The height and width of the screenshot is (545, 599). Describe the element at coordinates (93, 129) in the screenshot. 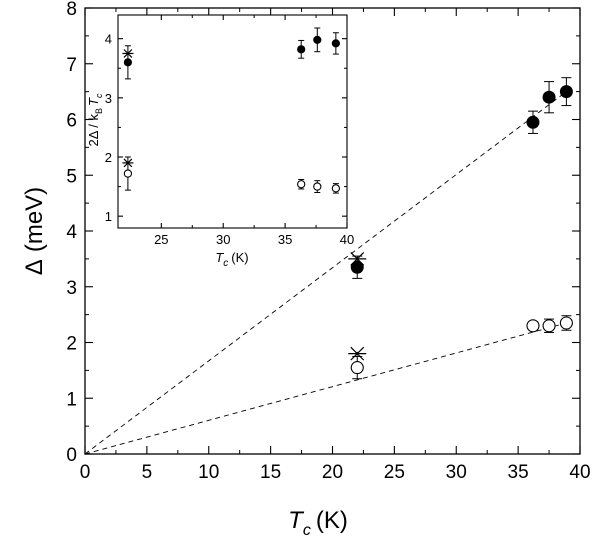

I see `inset-y-axis-text: 2Δ / k` at that location.